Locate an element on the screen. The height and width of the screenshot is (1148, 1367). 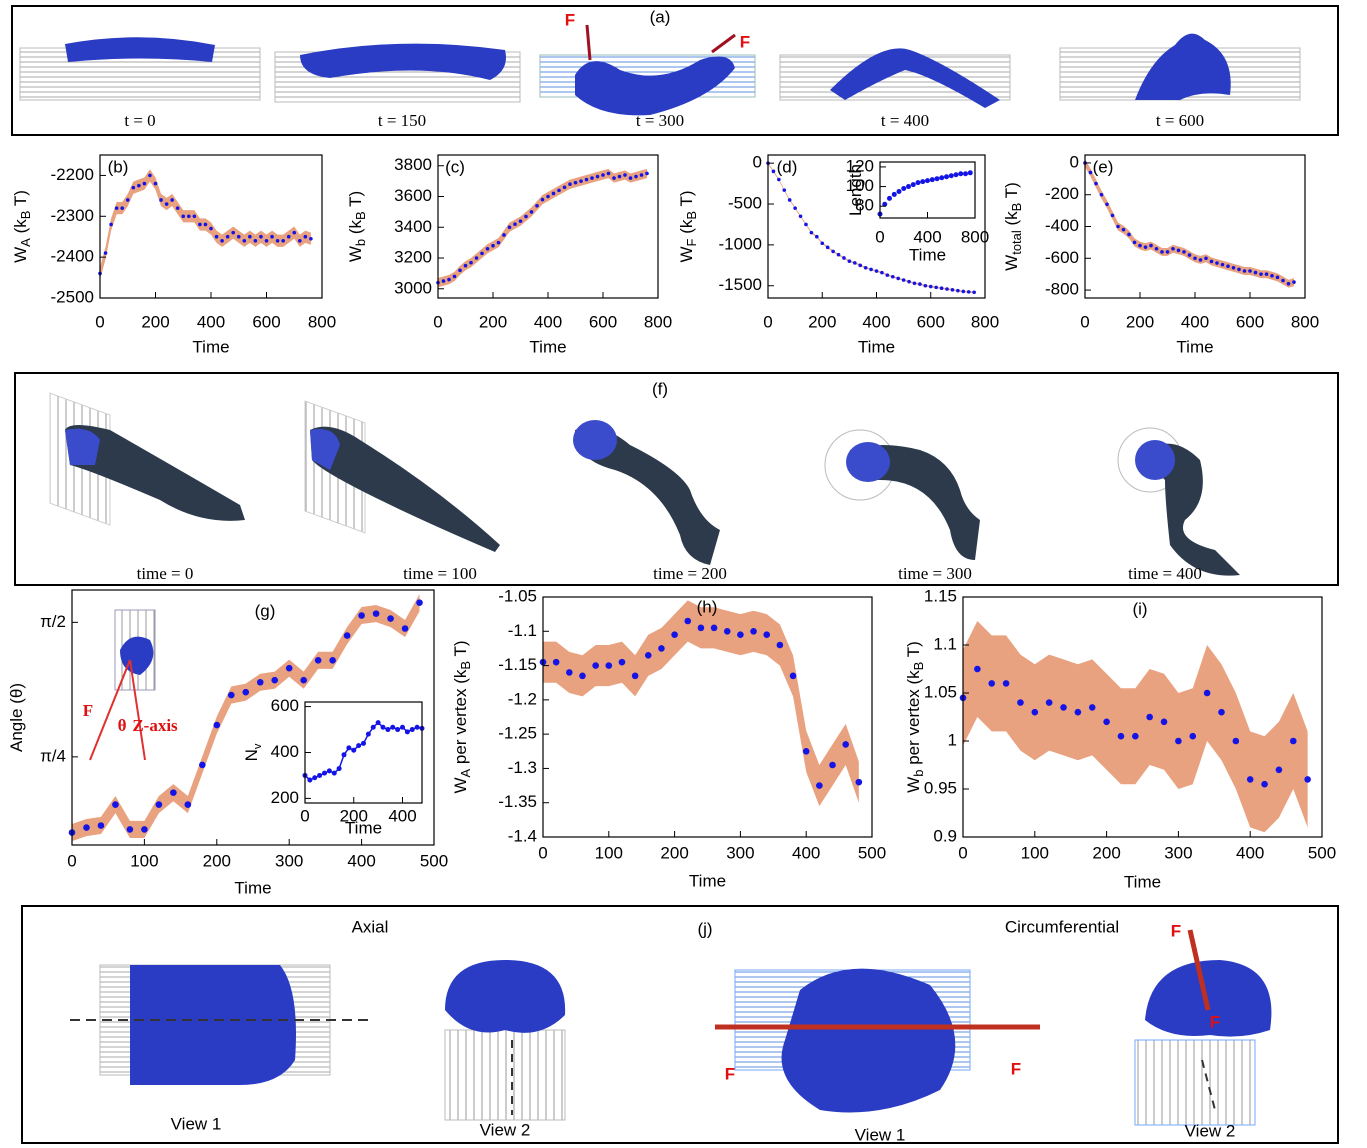
caption: t = 400 is located at coordinates (905, 120).